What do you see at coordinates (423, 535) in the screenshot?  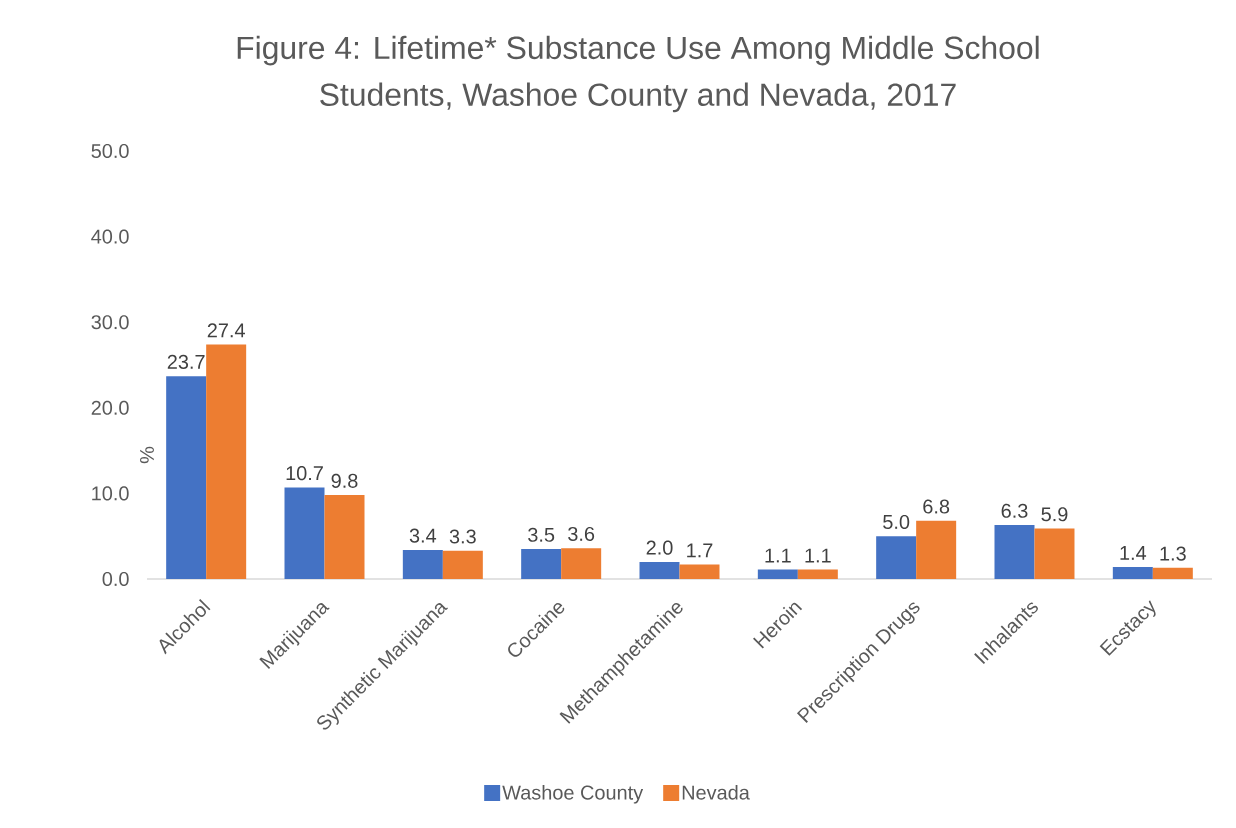 I see `data-label: 3.4` at bounding box center [423, 535].